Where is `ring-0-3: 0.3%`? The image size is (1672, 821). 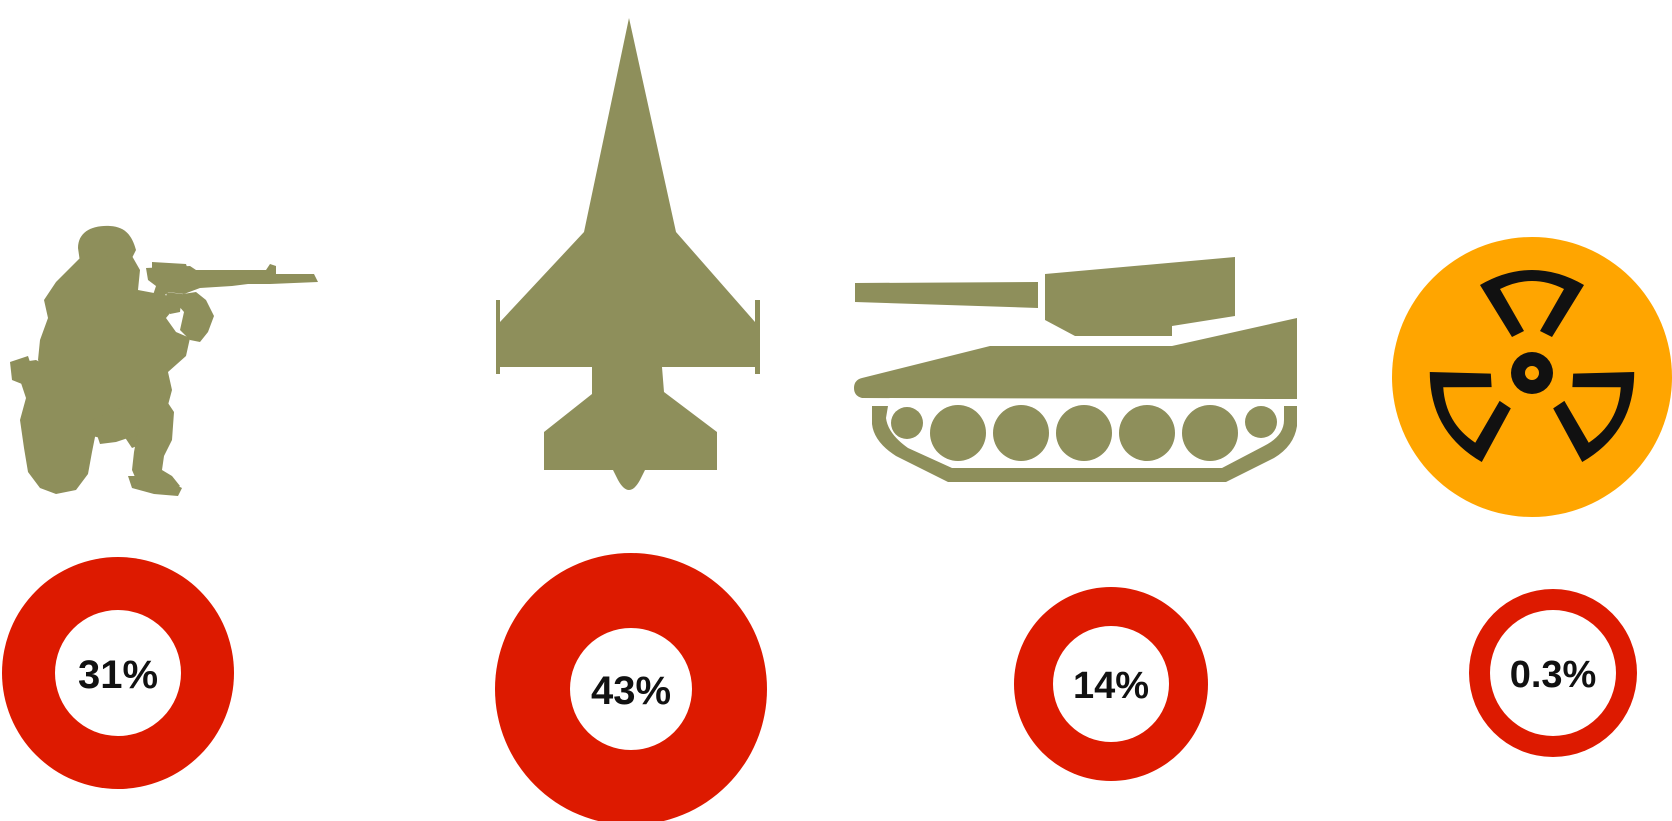
ring-0-3: 0.3% is located at coordinates (1553, 673).